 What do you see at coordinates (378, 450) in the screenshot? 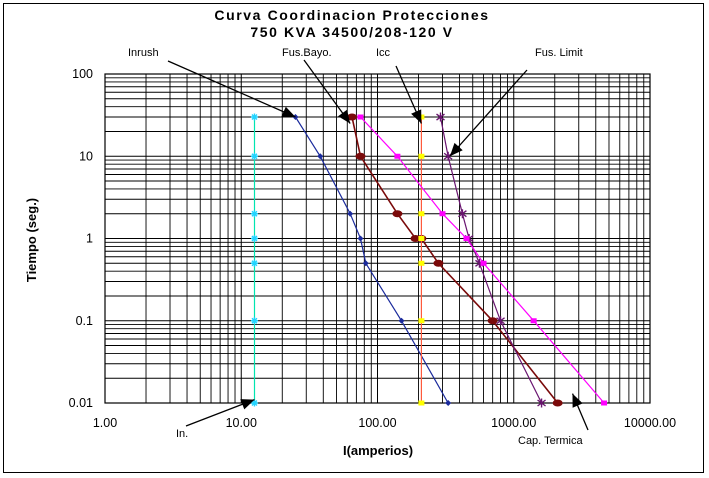
I see `x-axis-title: I(amperios)` at bounding box center [378, 450].